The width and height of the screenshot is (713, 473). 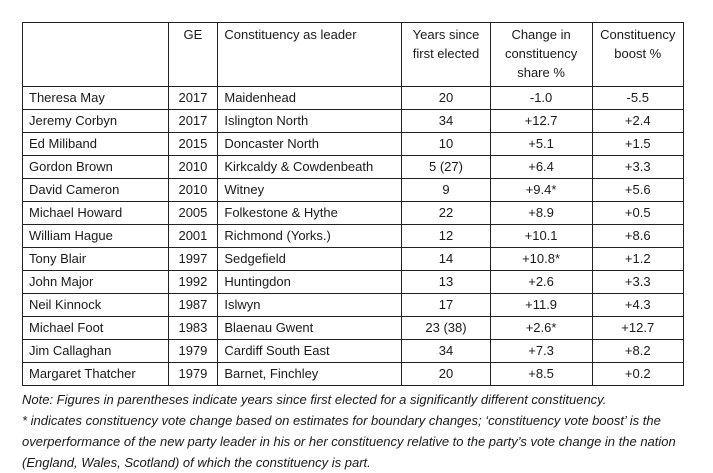 I want to click on cell-boost: +12.7, so click(x=637, y=328).